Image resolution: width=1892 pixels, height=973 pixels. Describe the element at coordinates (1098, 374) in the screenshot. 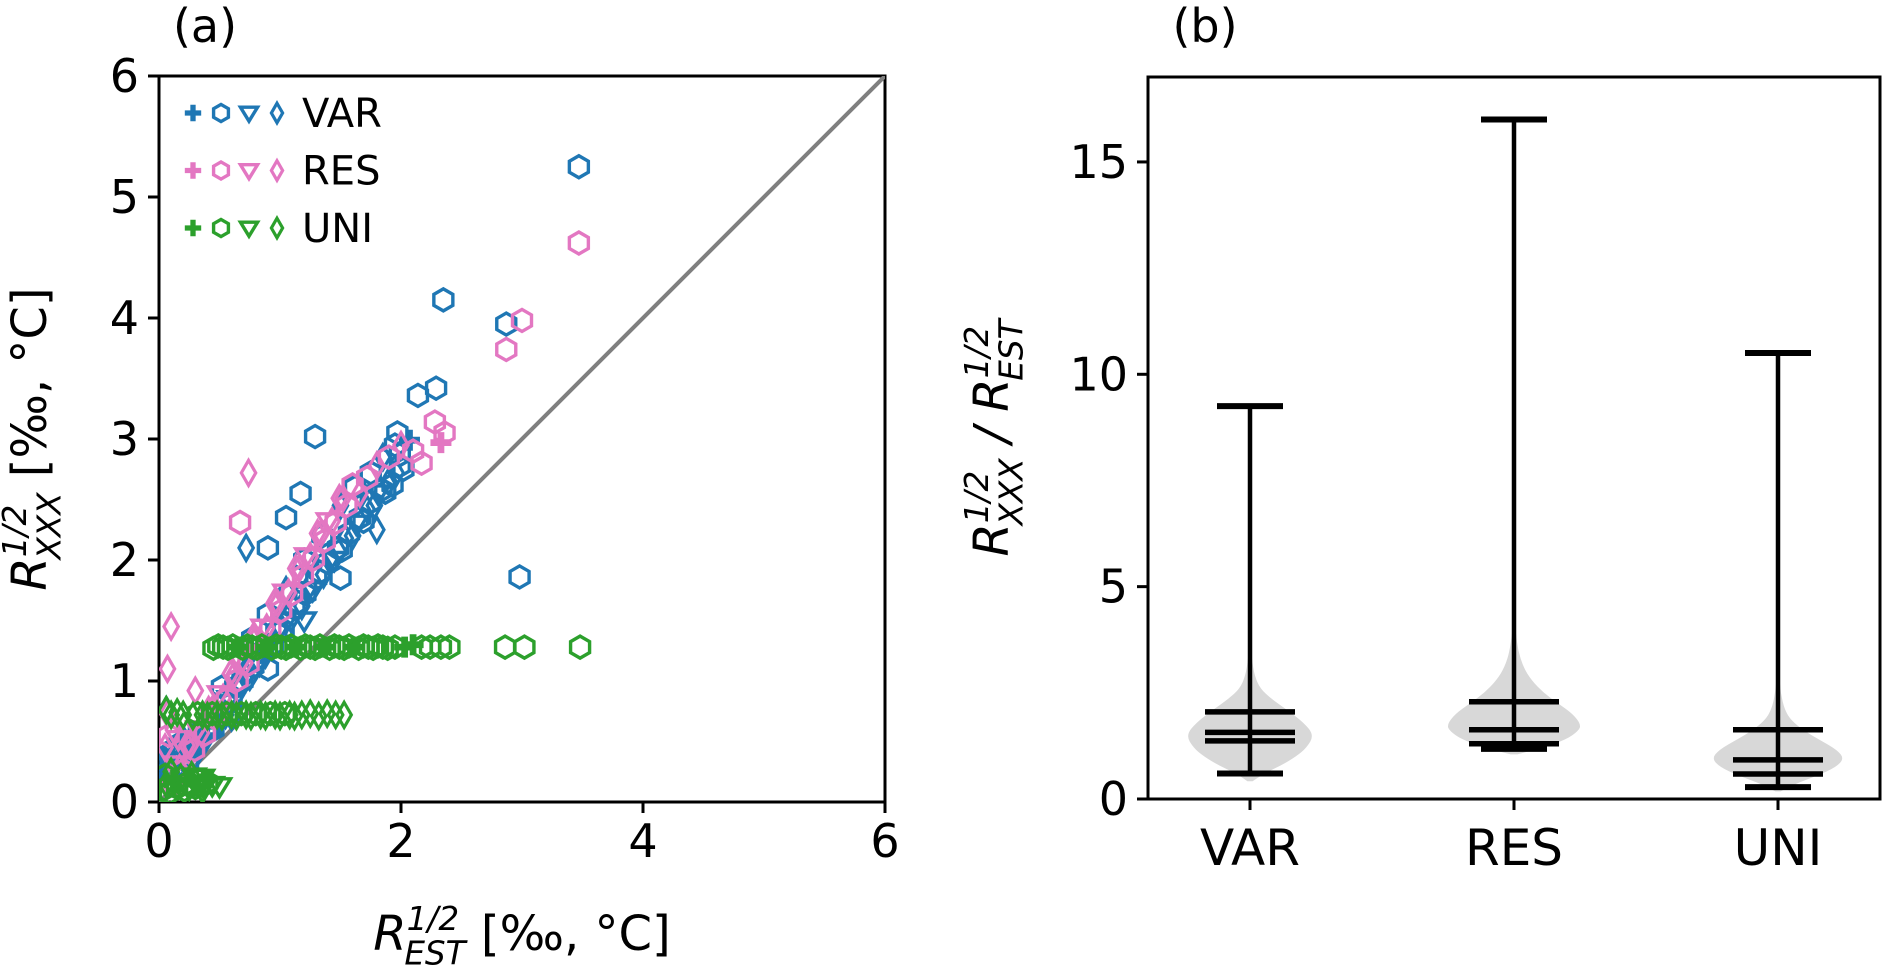

I see `y-tick-label: 10` at that location.